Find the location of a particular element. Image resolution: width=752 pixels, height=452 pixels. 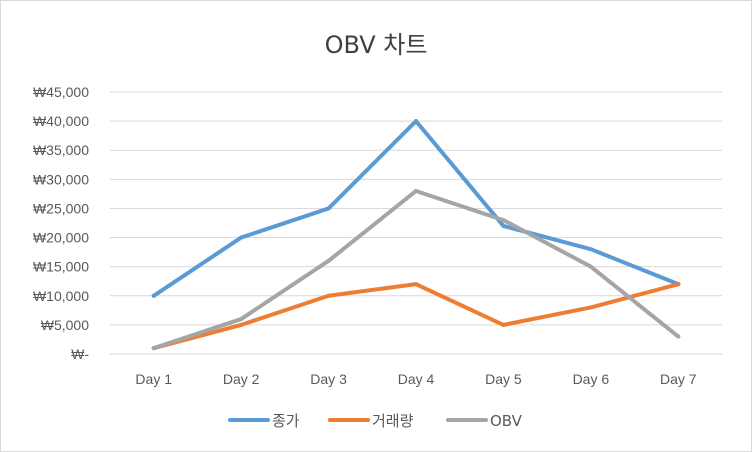

x-axis-tick-labels: Day 1 Day 2 Day 3 Day 4 Day 5 Day 6 Day 7 is located at coordinates (415, 379).